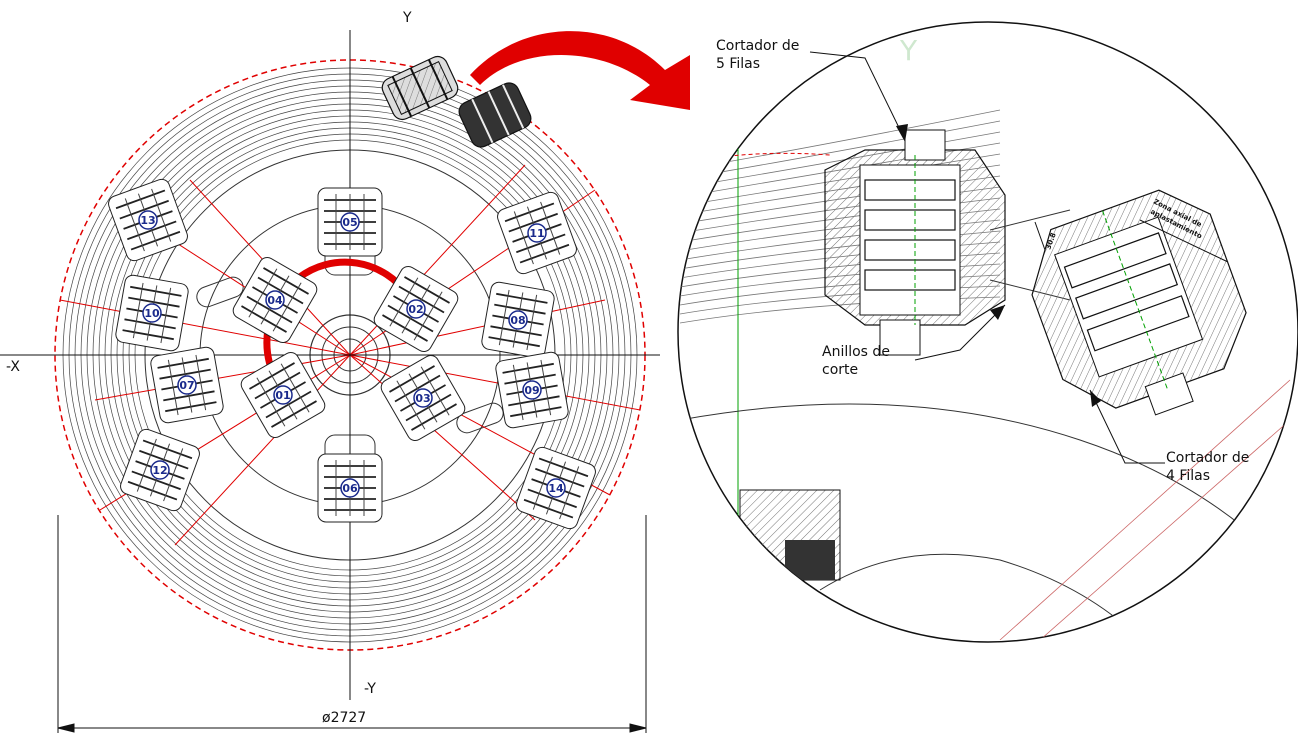  I want to click on diameter-dimension, so click(352, 624).